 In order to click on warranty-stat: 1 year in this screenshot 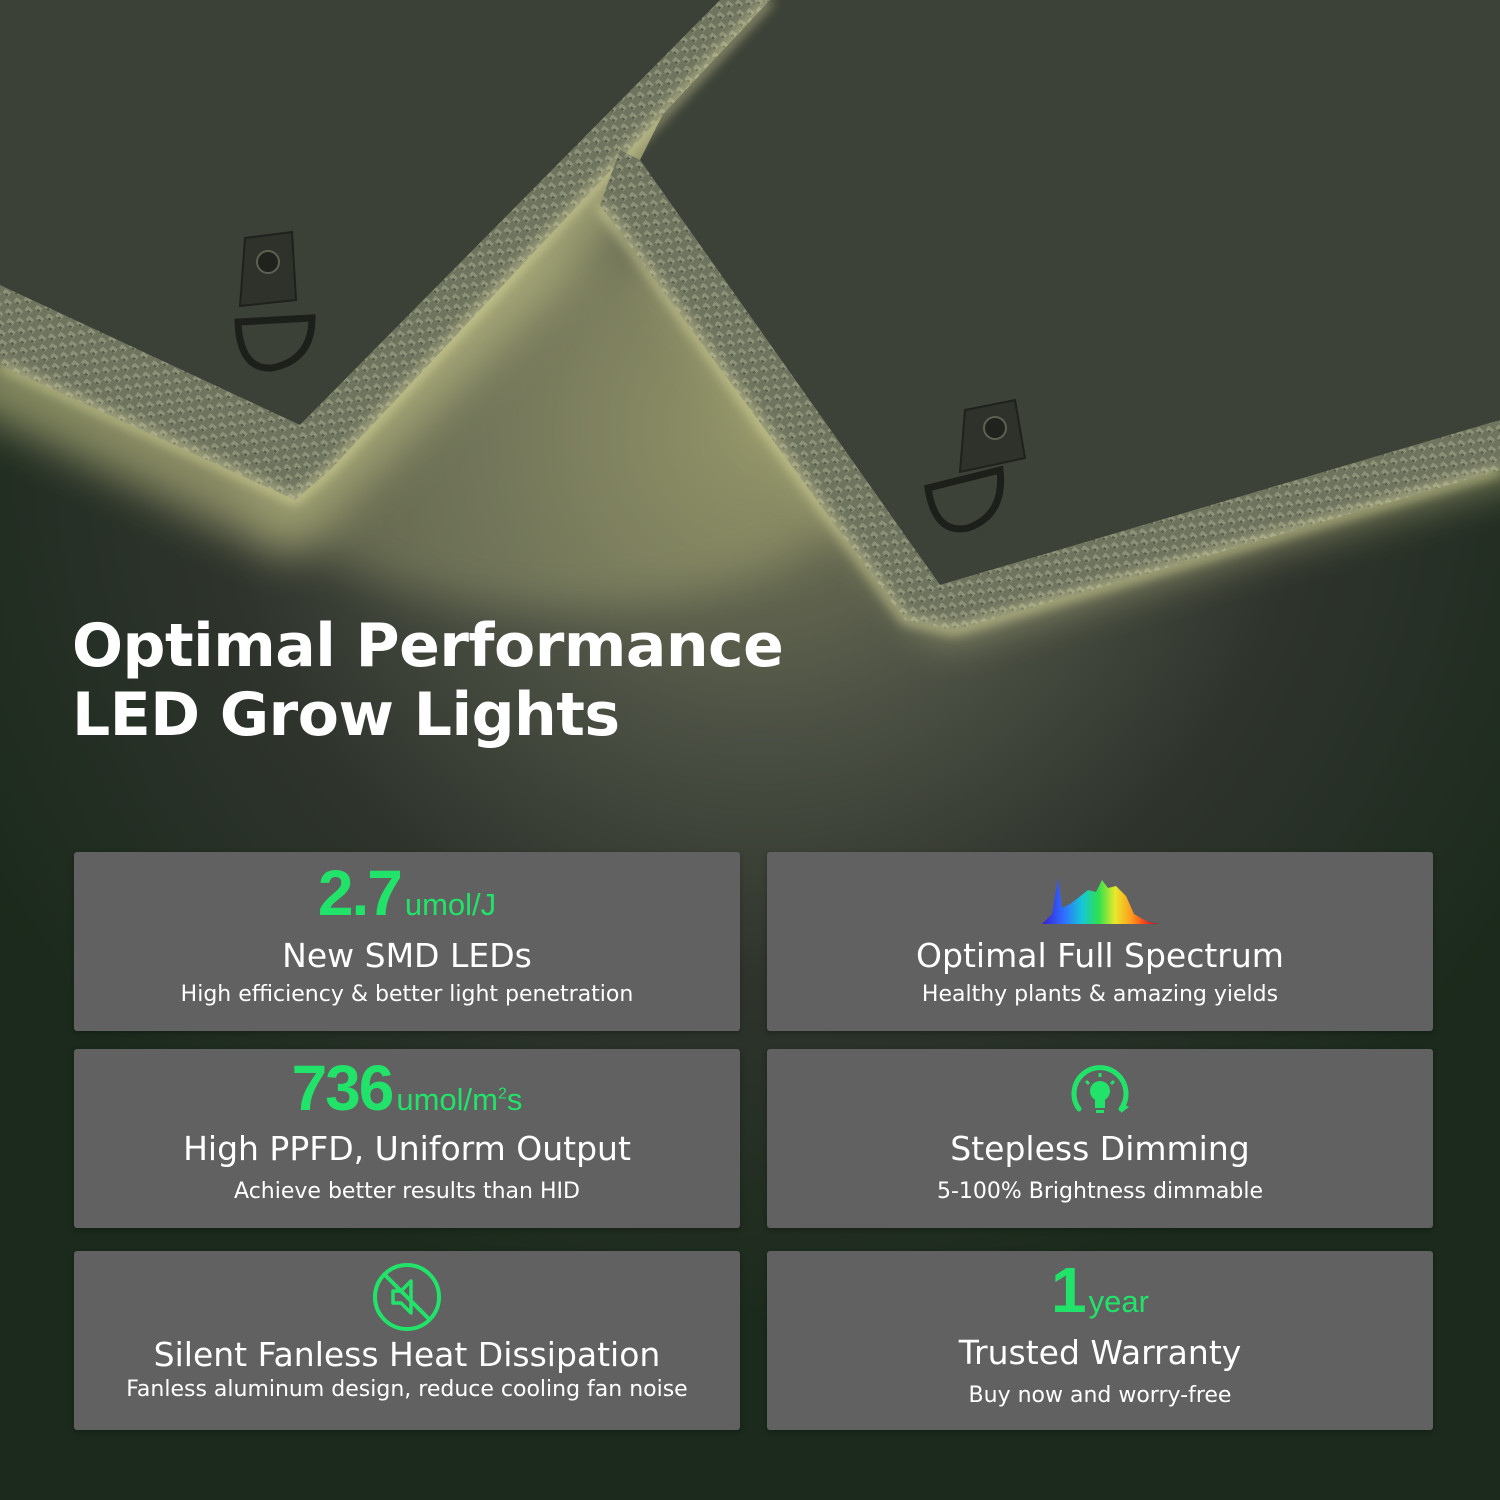, I will do `click(1100, 1290)`.